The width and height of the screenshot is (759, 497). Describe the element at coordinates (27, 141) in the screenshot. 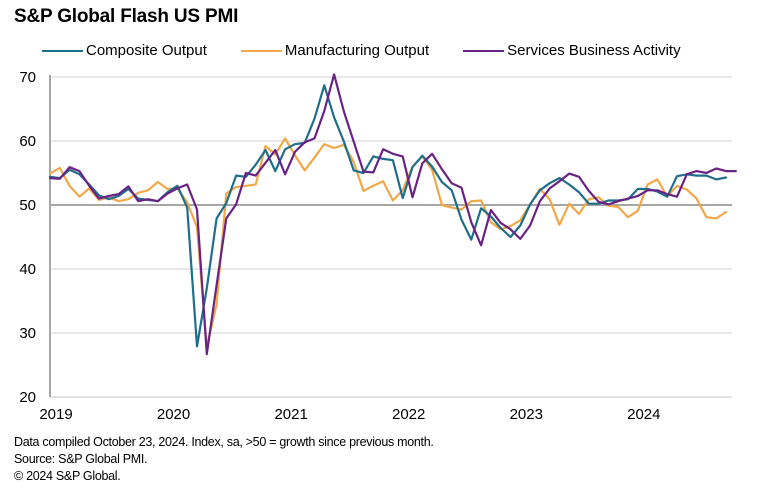

I see `y-tick-label: 60` at that location.